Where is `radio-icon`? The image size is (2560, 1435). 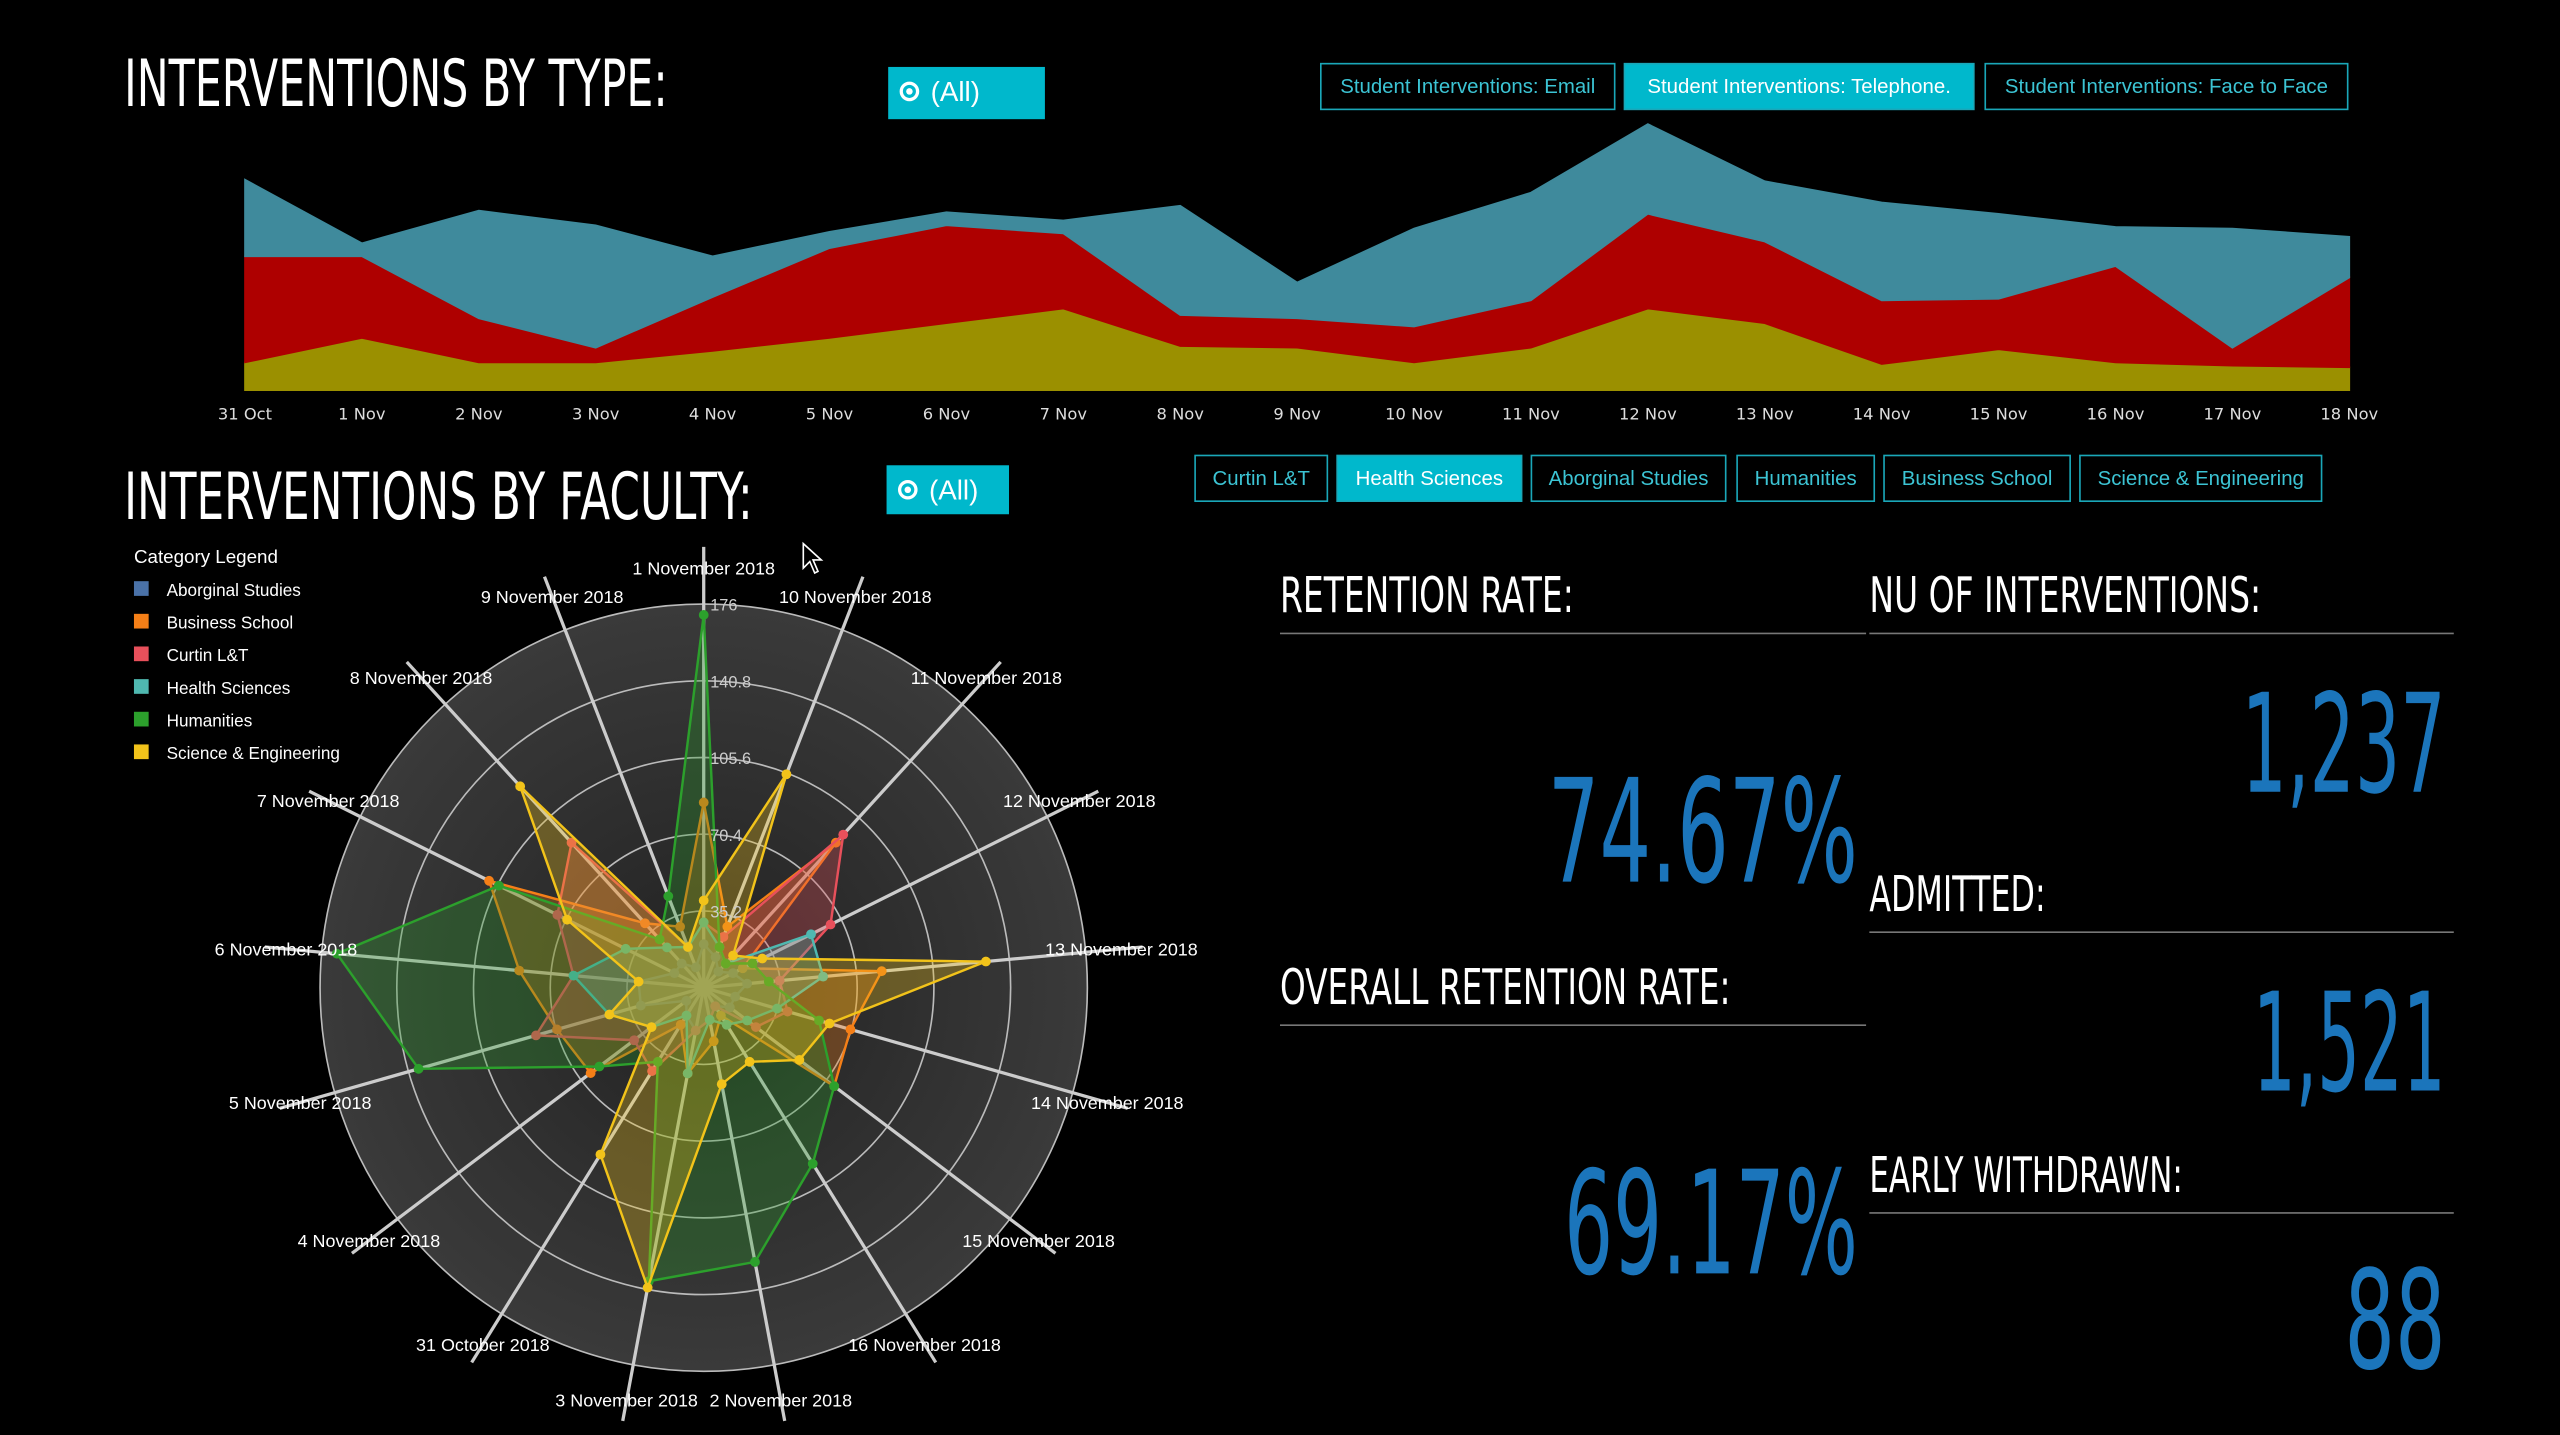
radio-icon is located at coordinates (907, 489).